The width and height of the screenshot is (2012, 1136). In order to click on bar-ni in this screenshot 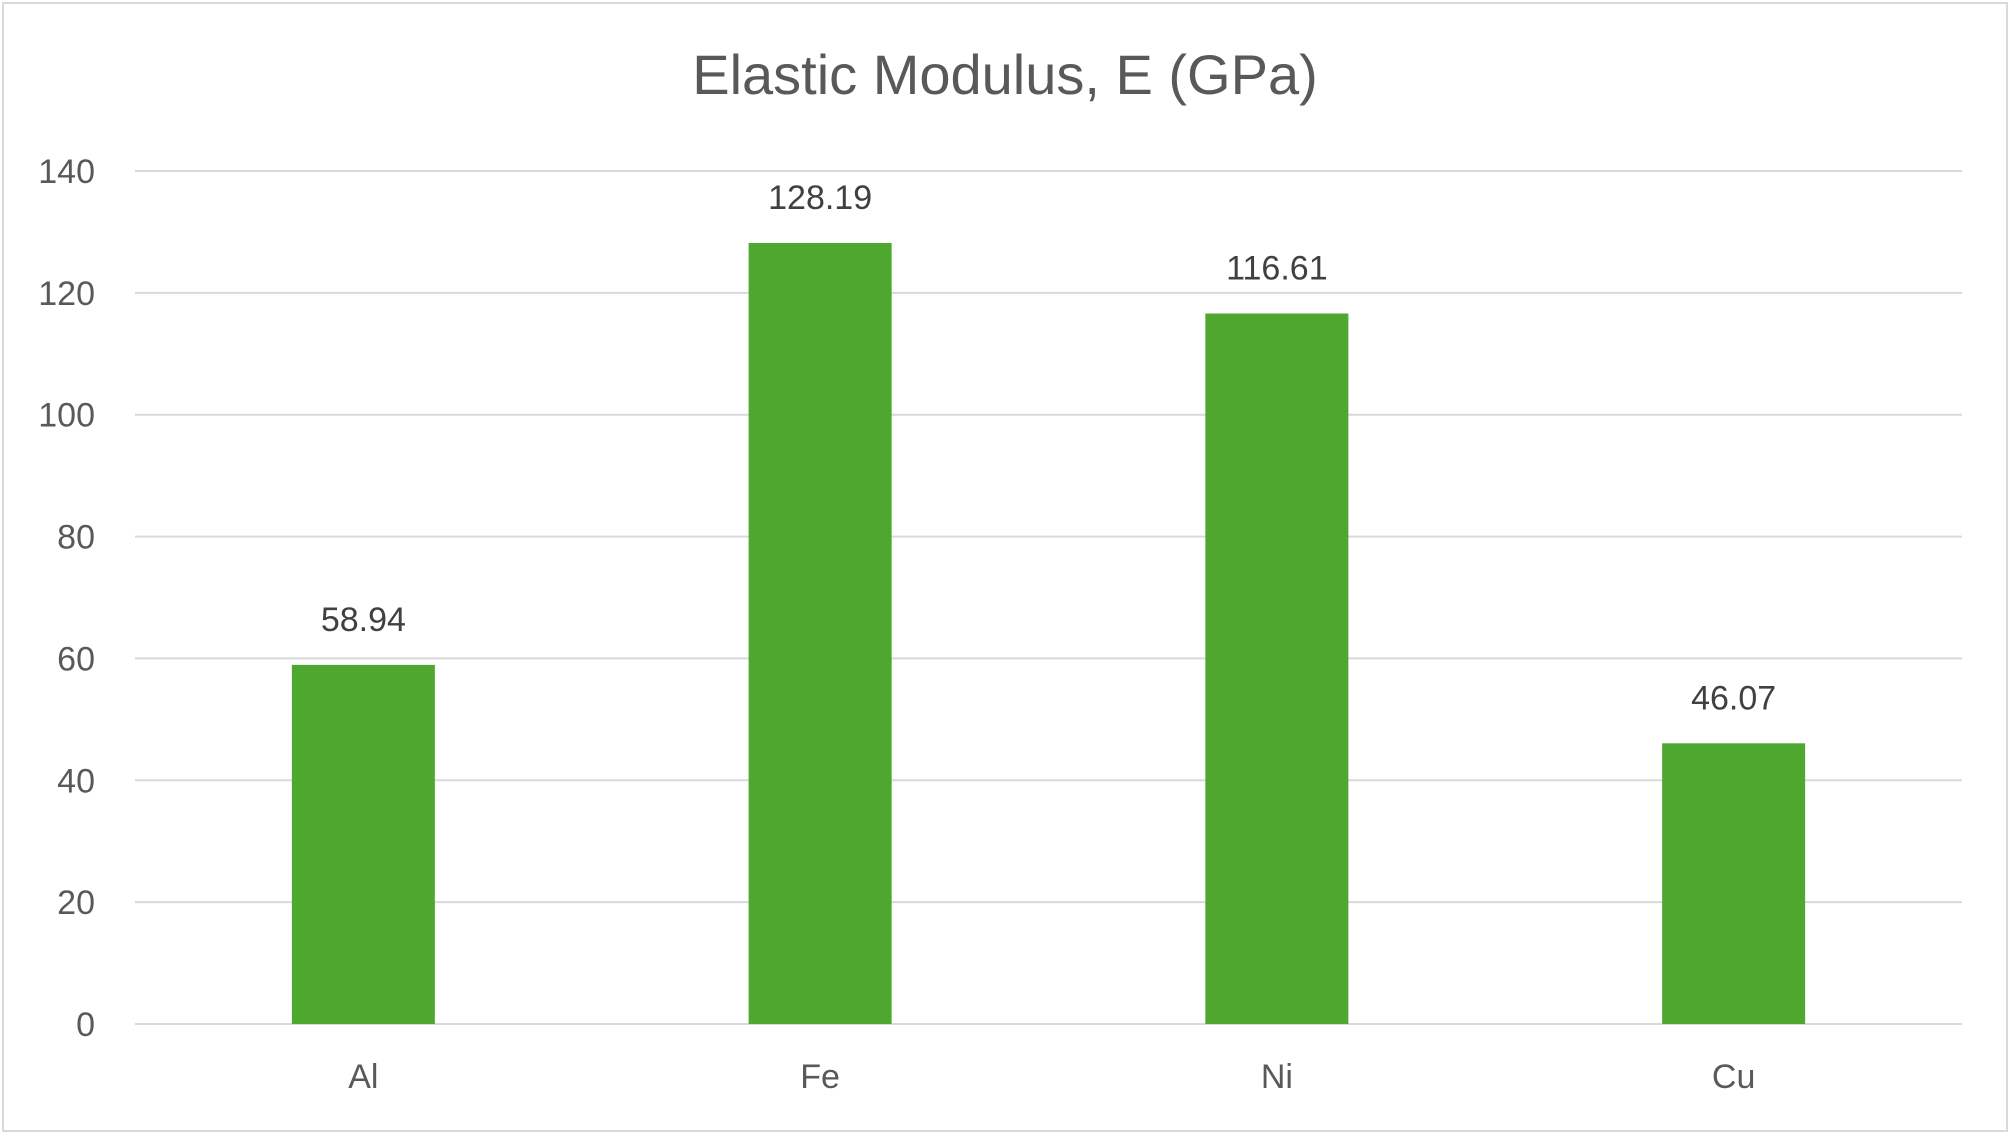, I will do `click(1277, 668)`.